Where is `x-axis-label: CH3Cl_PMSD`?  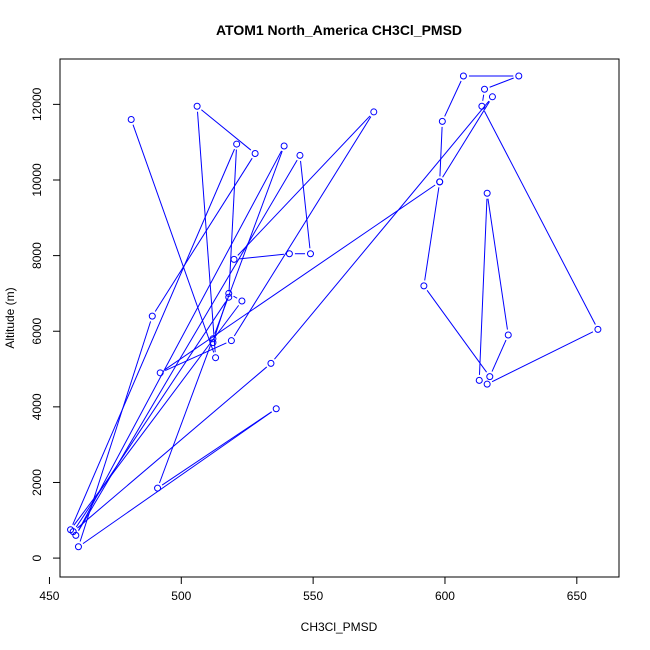
x-axis-label: CH3Cl_PMSD is located at coordinates (339, 627).